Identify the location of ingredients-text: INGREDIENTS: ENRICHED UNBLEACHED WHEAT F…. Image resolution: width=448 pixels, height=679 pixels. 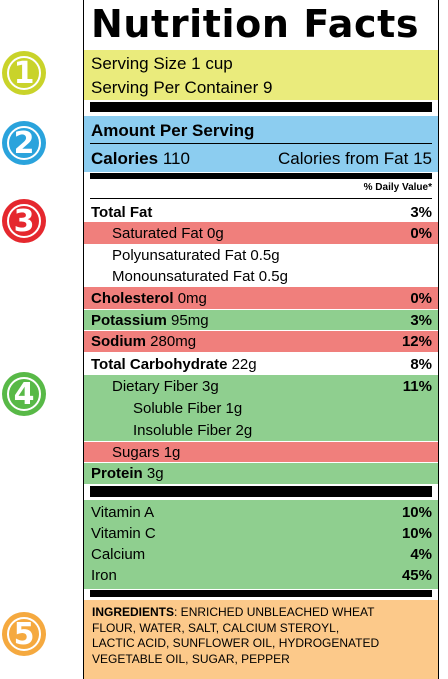
(262, 636).